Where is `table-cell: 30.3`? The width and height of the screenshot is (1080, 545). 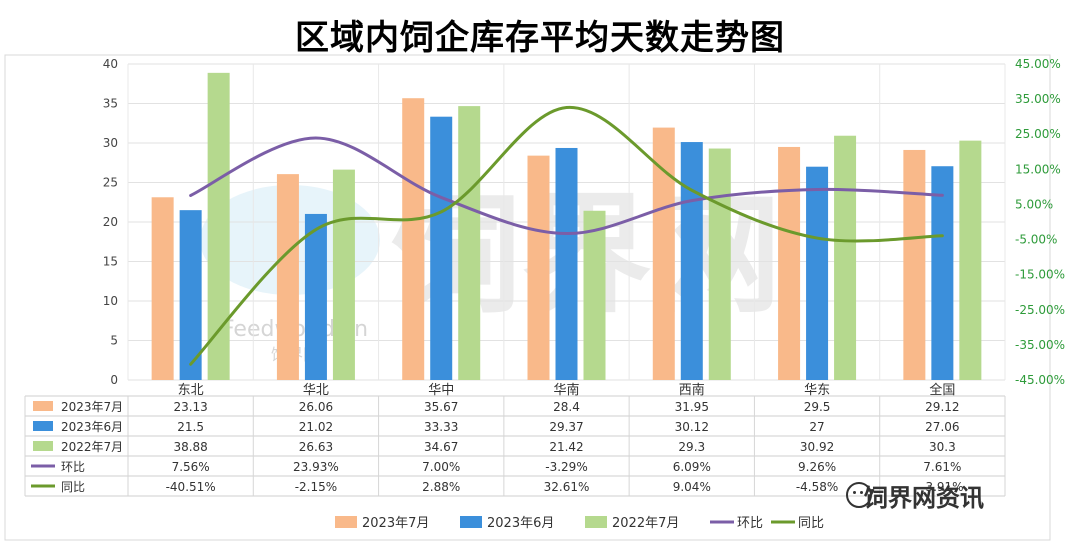
table-cell: 30.3 is located at coordinates (942, 447).